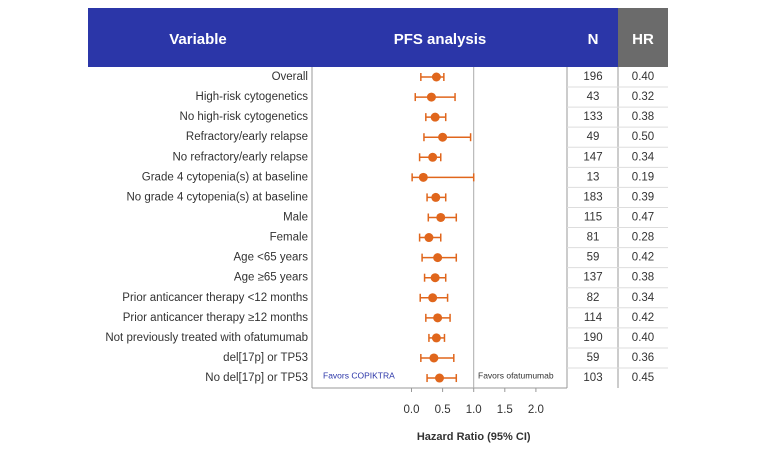 Image resolution: width=768 pixels, height=449 pixels. I want to click on hr-value: 0.19, so click(643, 177).